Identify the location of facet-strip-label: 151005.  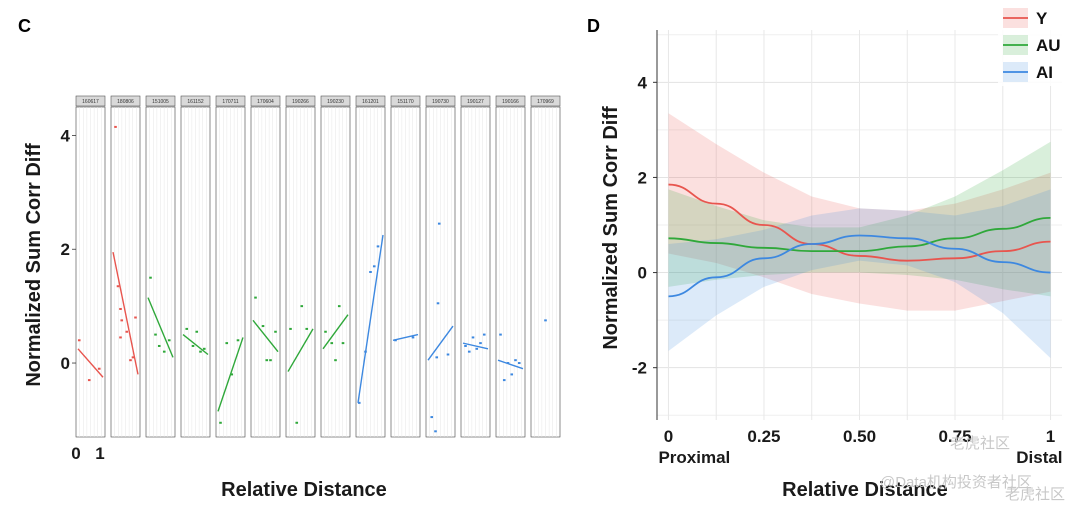
(160, 102).